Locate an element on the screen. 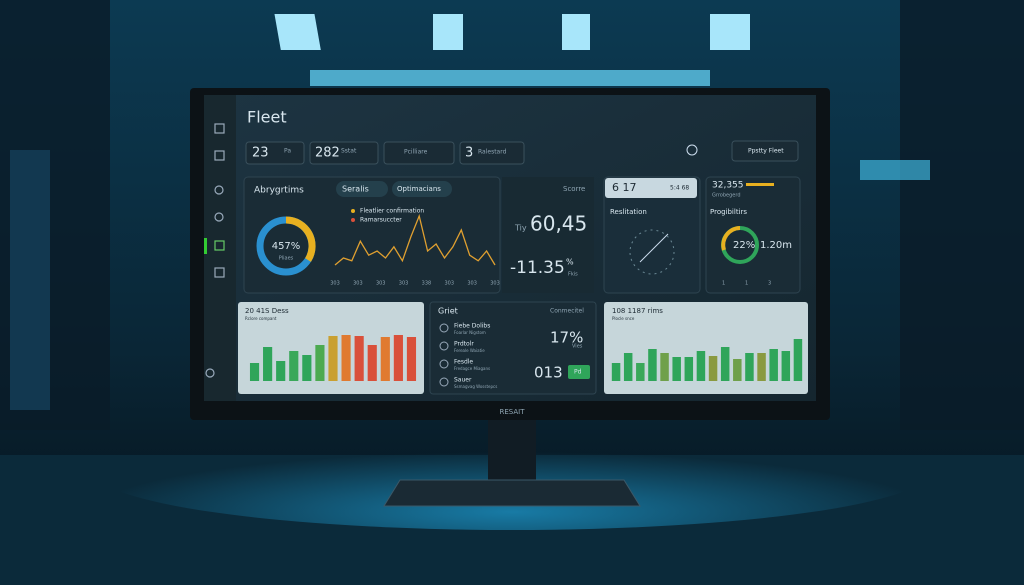 The height and width of the screenshot is (585, 1024). dropdown is located at coordinates (362, 189).